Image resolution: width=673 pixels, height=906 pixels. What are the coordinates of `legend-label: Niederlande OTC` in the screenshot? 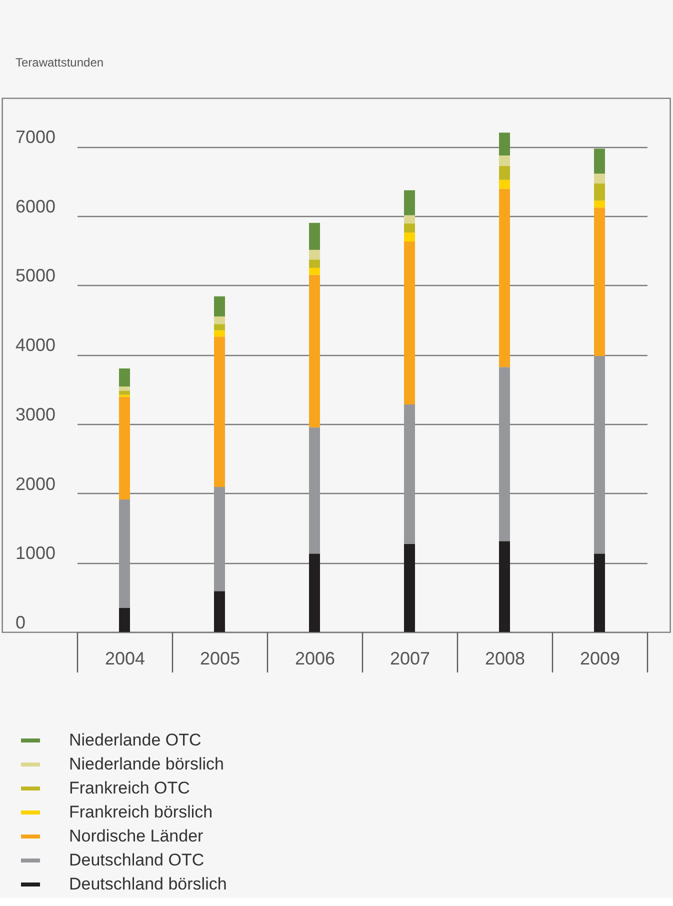 It's located at (135, 740).